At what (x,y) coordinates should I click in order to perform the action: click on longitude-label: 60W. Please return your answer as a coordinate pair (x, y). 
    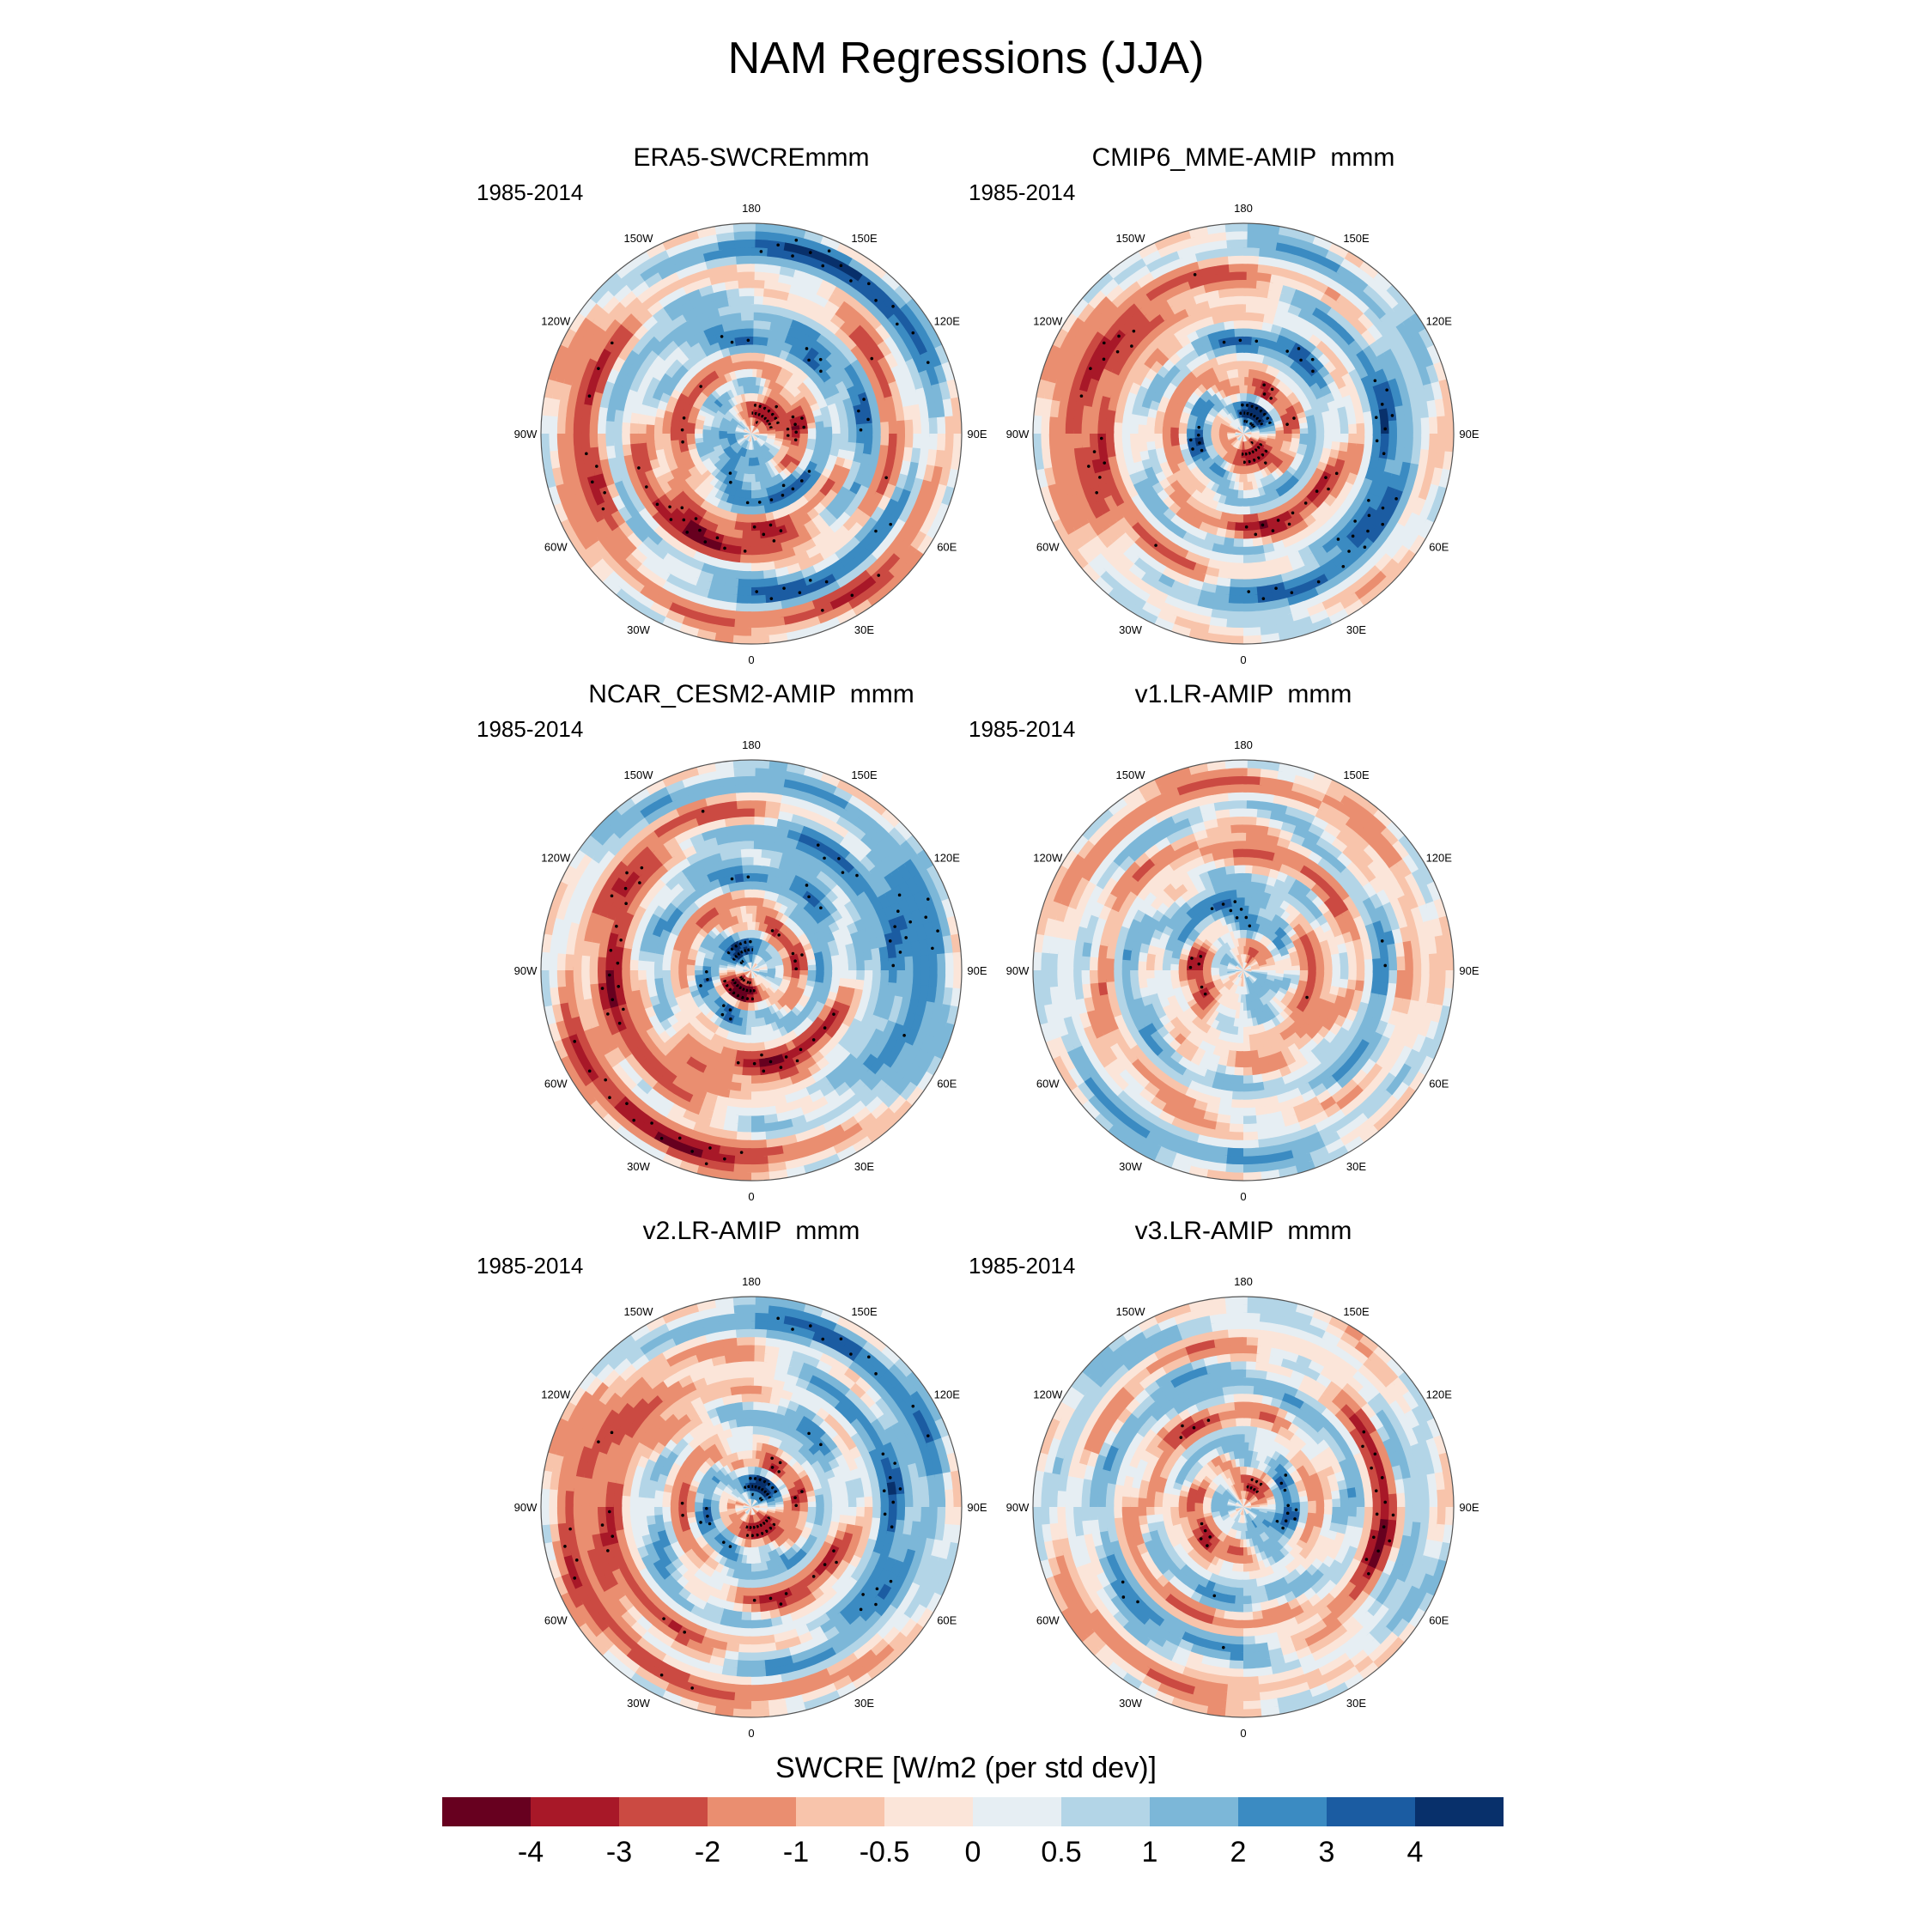
    Looking at the image, I should click on (556, 547).